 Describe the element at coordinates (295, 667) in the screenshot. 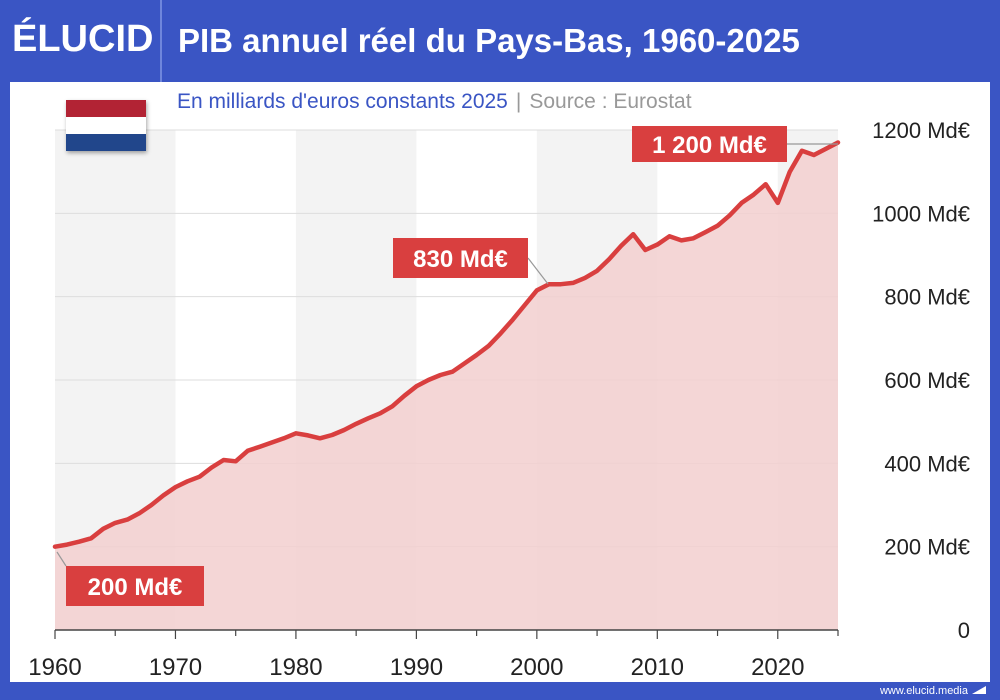

I see `x-tick-label: 1980` at that location.